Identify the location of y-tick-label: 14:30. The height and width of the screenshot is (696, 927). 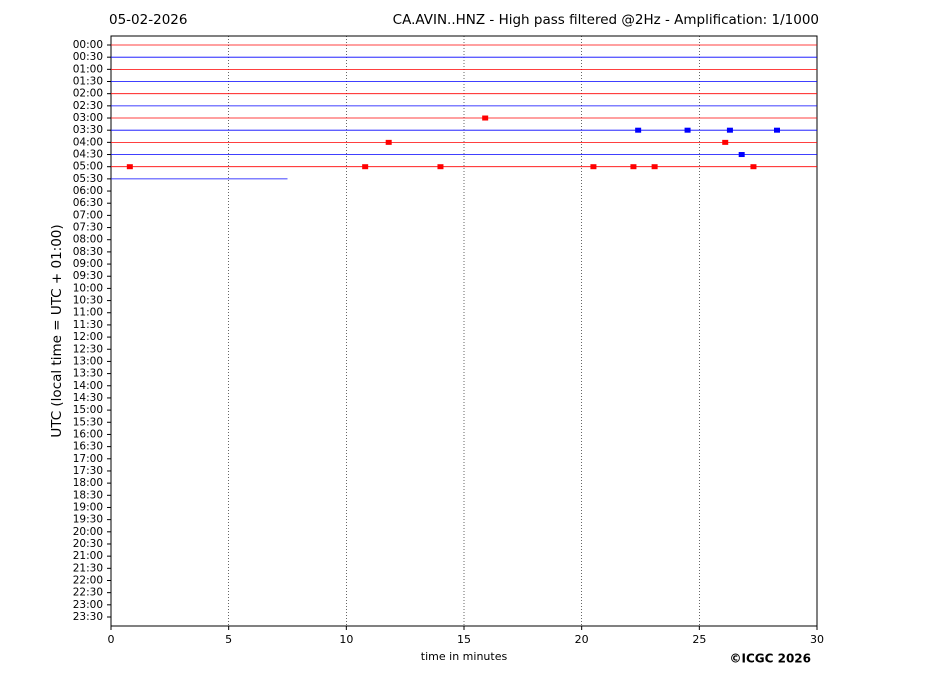
(88, 398).